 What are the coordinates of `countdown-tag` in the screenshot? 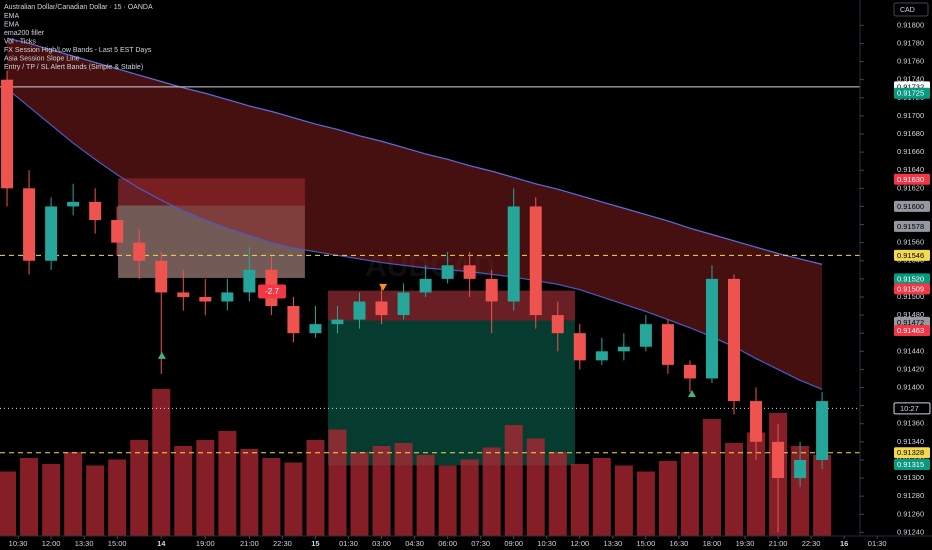 It's located at (912, 408).